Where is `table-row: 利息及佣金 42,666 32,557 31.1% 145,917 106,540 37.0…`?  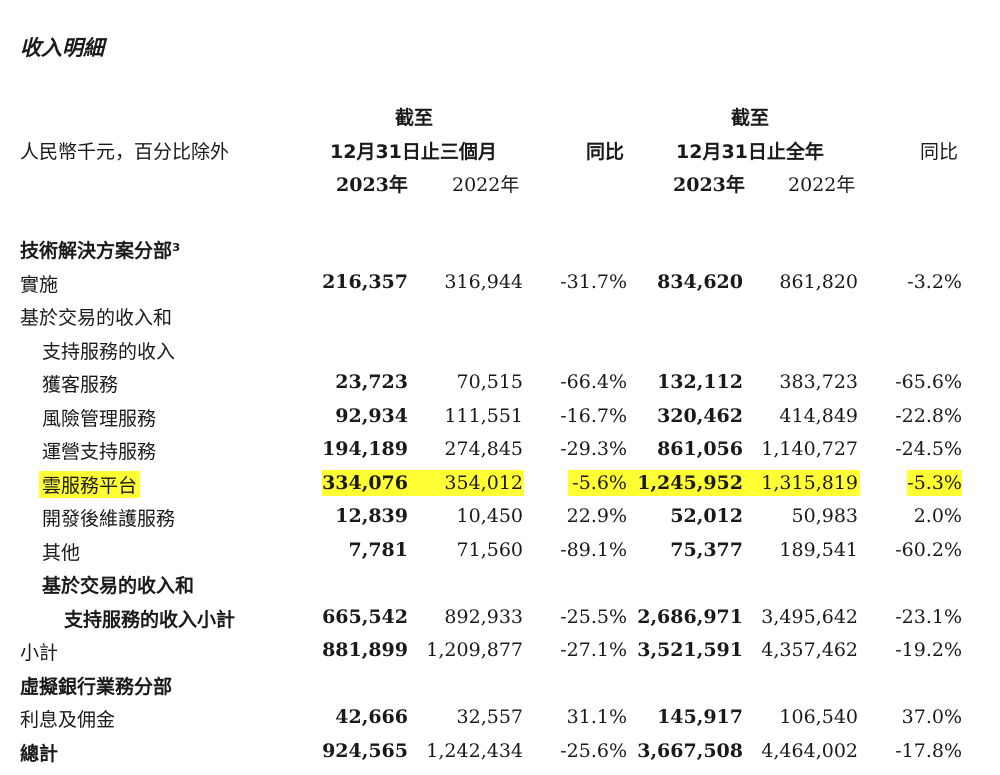
table-row: 利息及佣金 42,666 32,557 31.1% 145,917 106,540 37.0… is located at coordinates (500, 718).